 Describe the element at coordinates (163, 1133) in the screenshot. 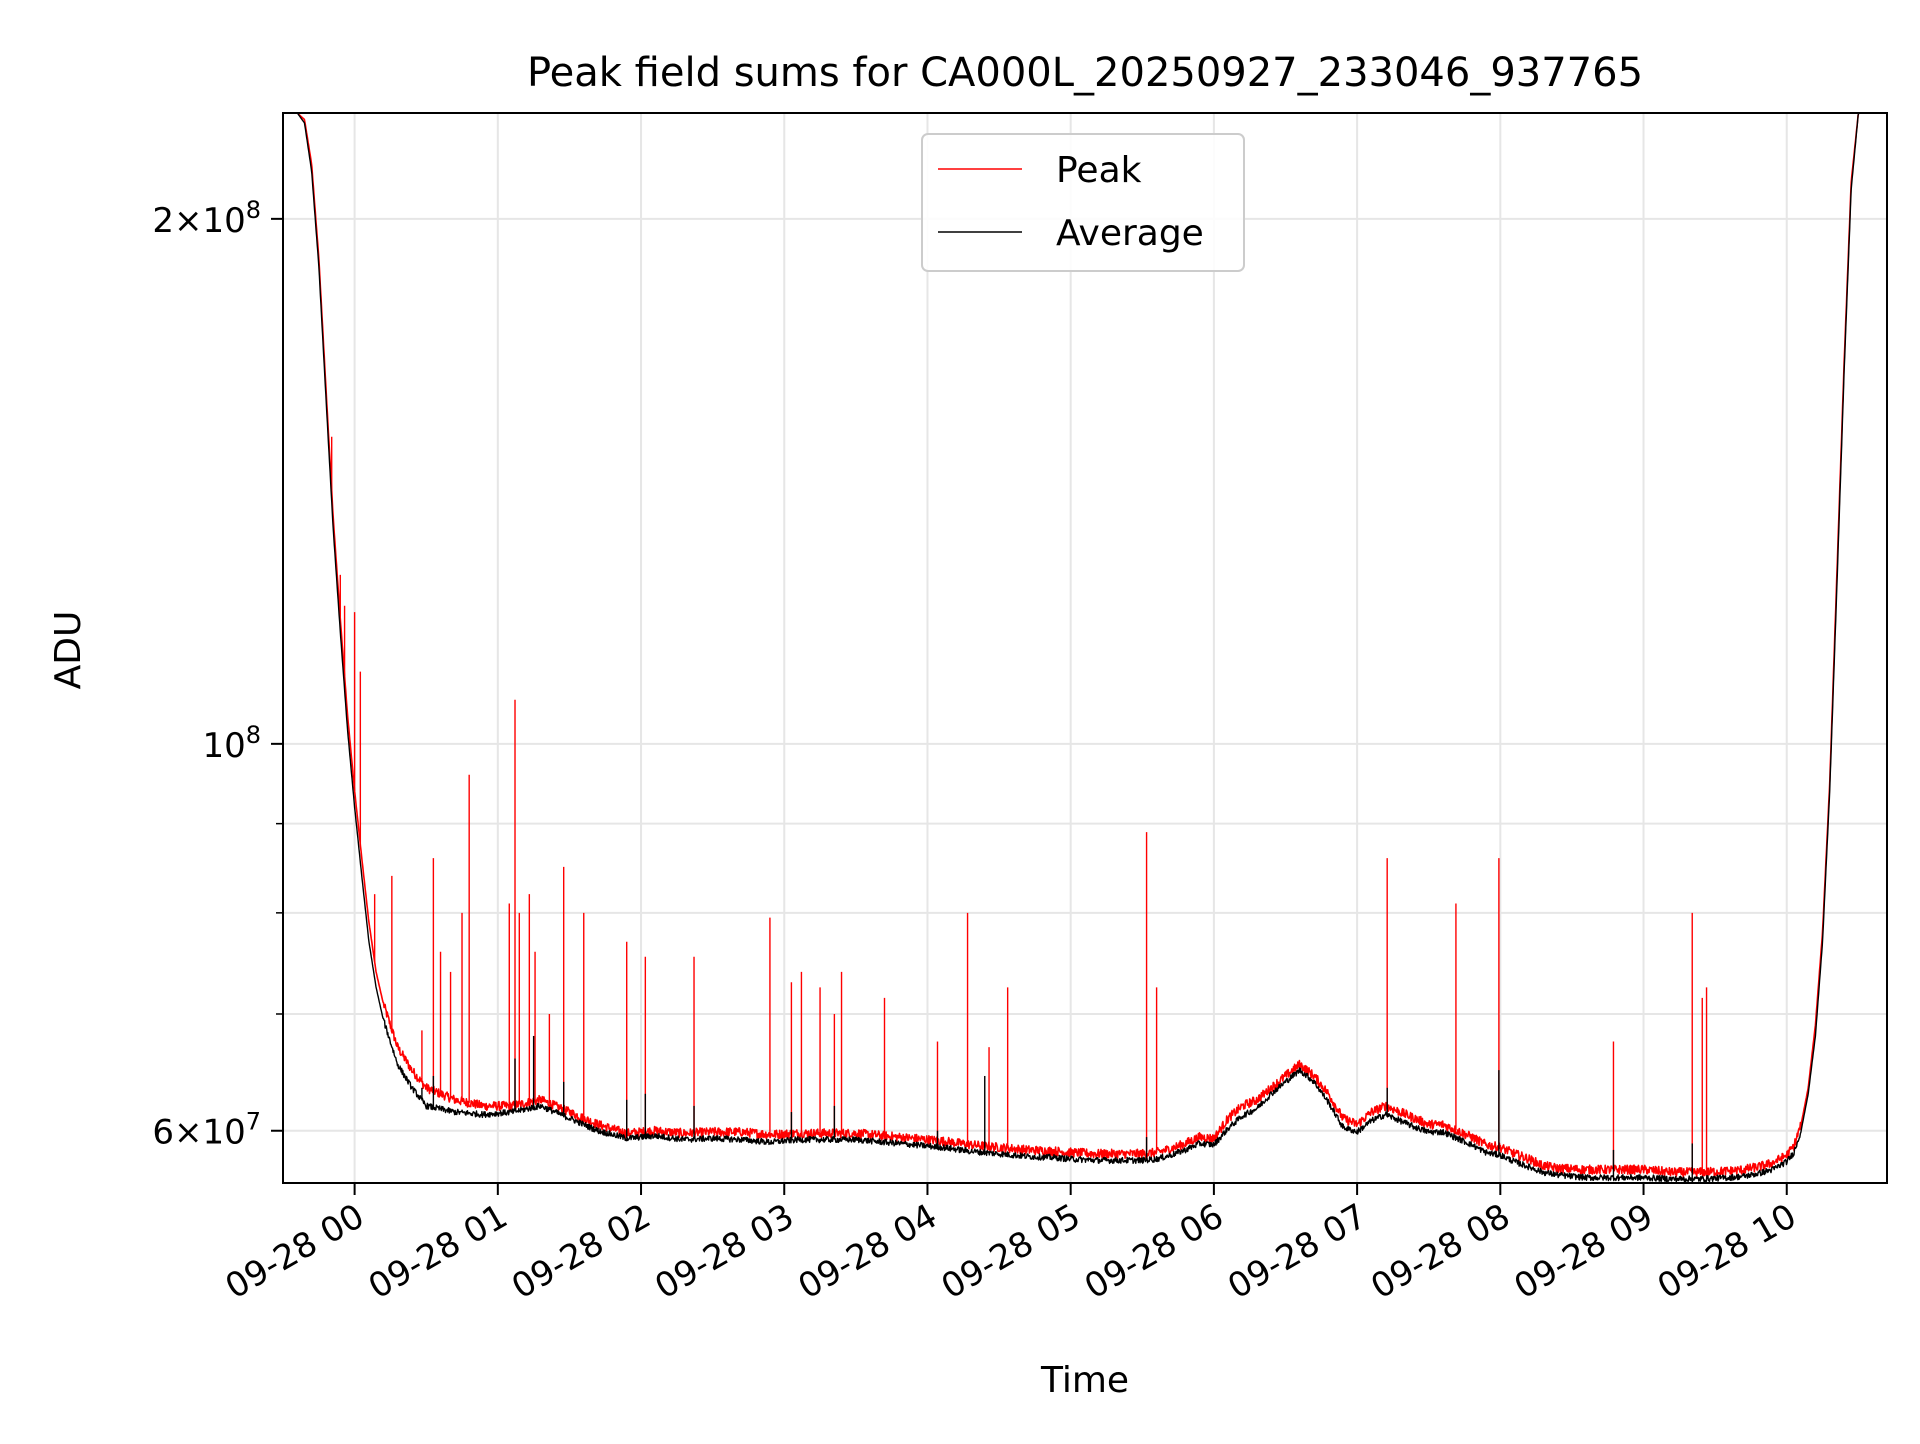

I see `y-tick-mantissa: 6` at that location.